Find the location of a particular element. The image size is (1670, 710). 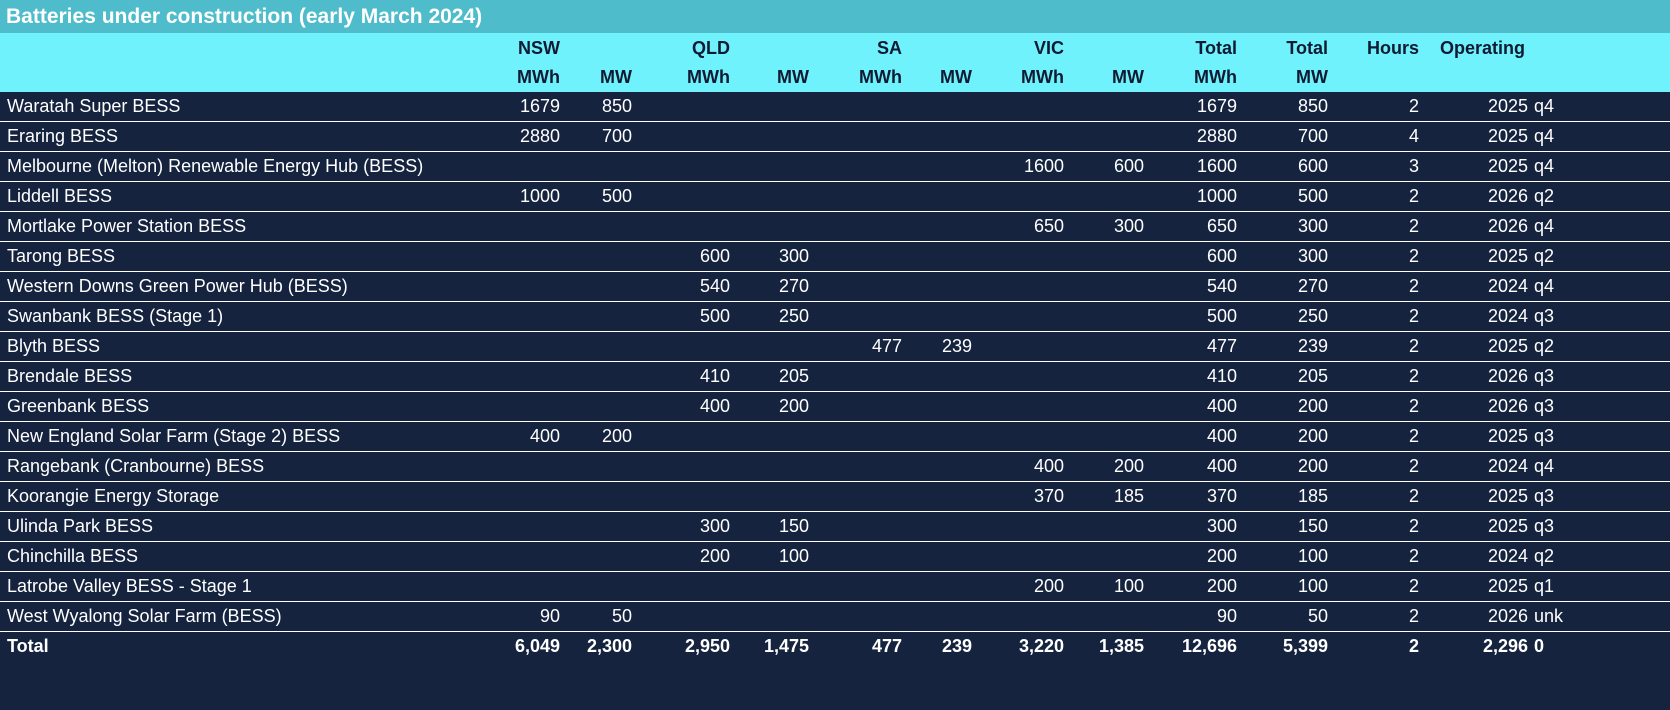

total-mw-total: 5,399 is located at coordinates (1305, 646).